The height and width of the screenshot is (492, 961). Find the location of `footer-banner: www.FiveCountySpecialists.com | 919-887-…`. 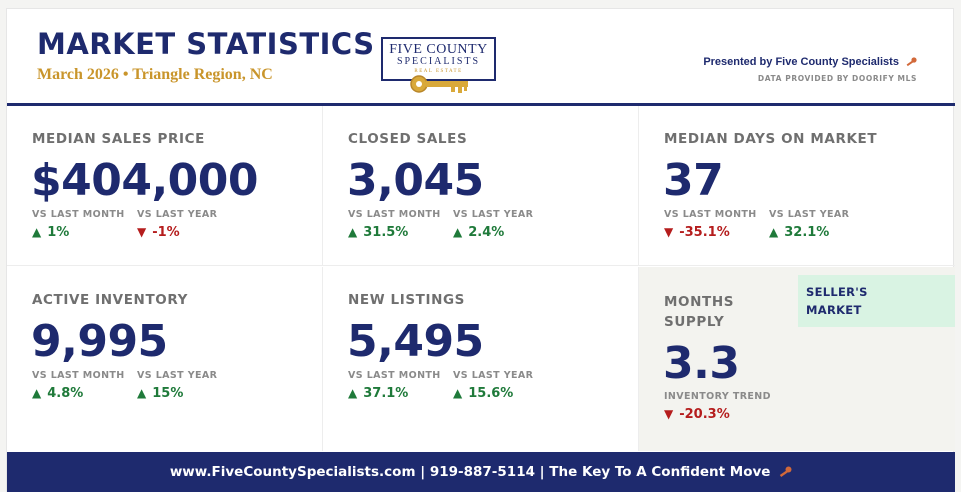

footer-banner: www.FiveCountySpecialists.com | 919-887-… is located at coordinates (481, 472).